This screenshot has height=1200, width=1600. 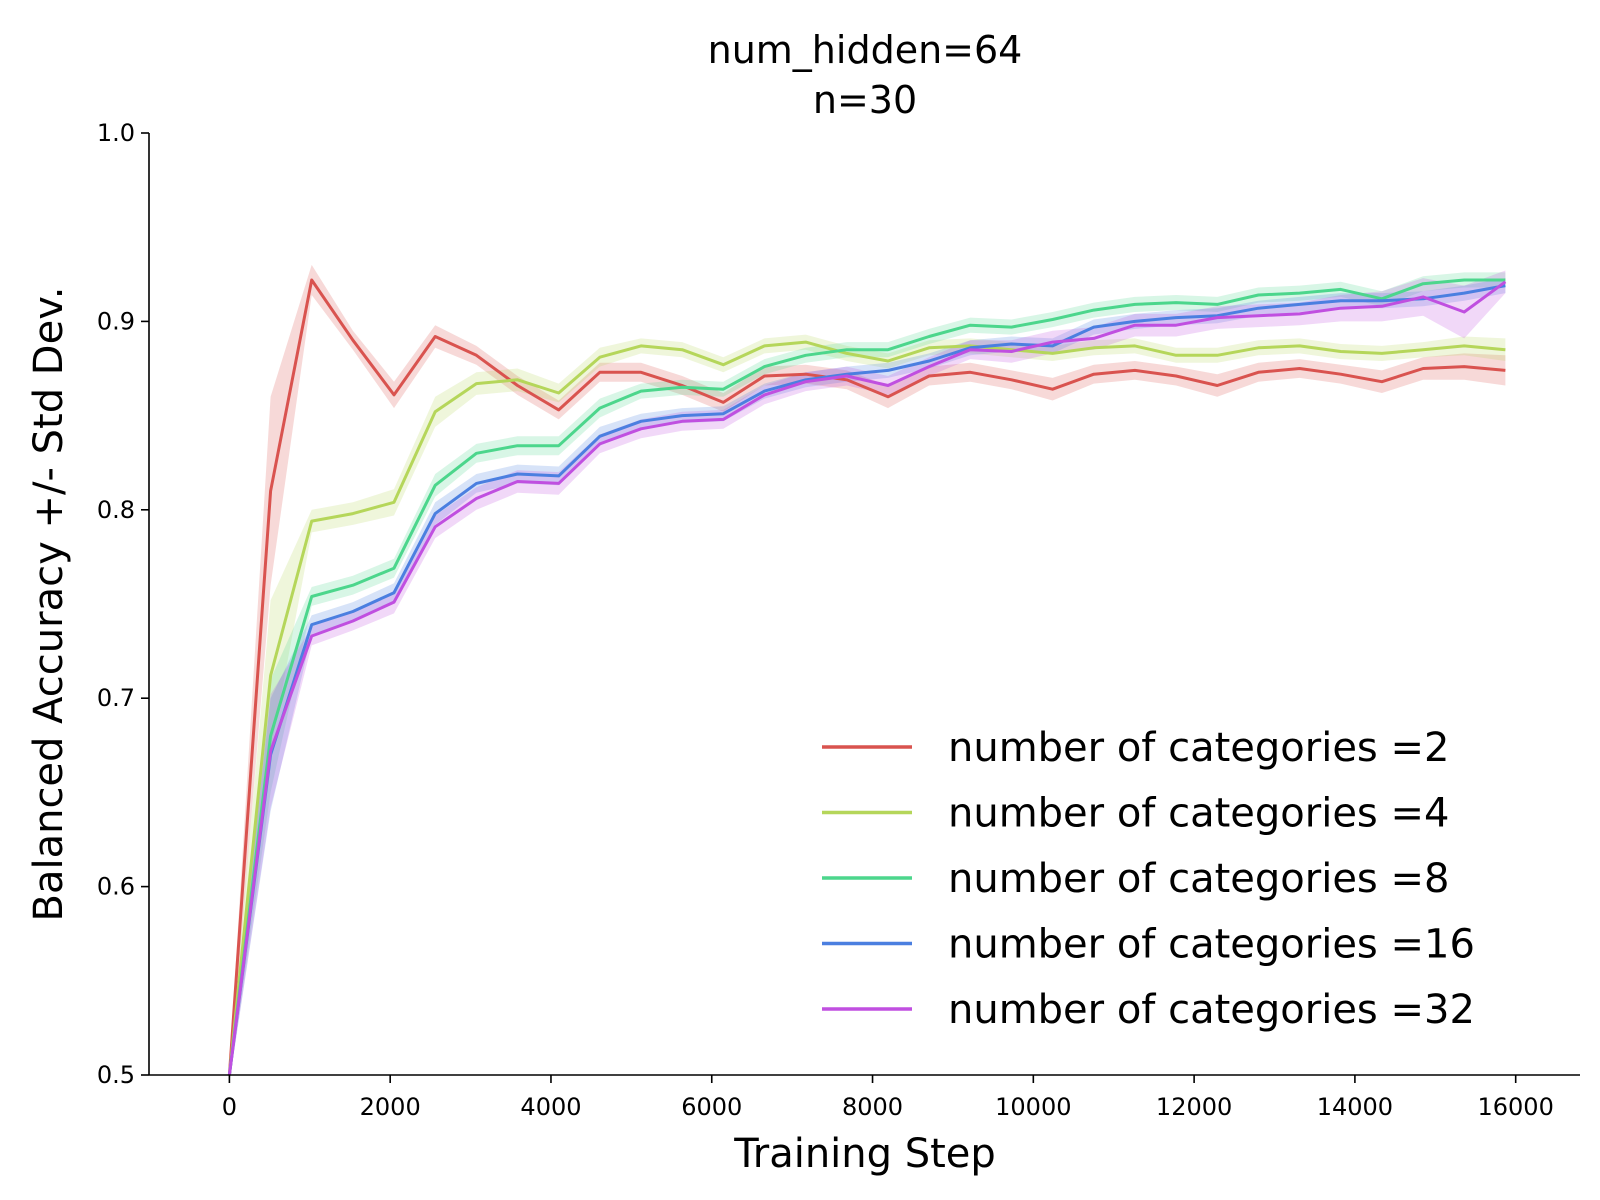 I want to click on y-tick-label-1: 0.6, so click(x=116, y=887).